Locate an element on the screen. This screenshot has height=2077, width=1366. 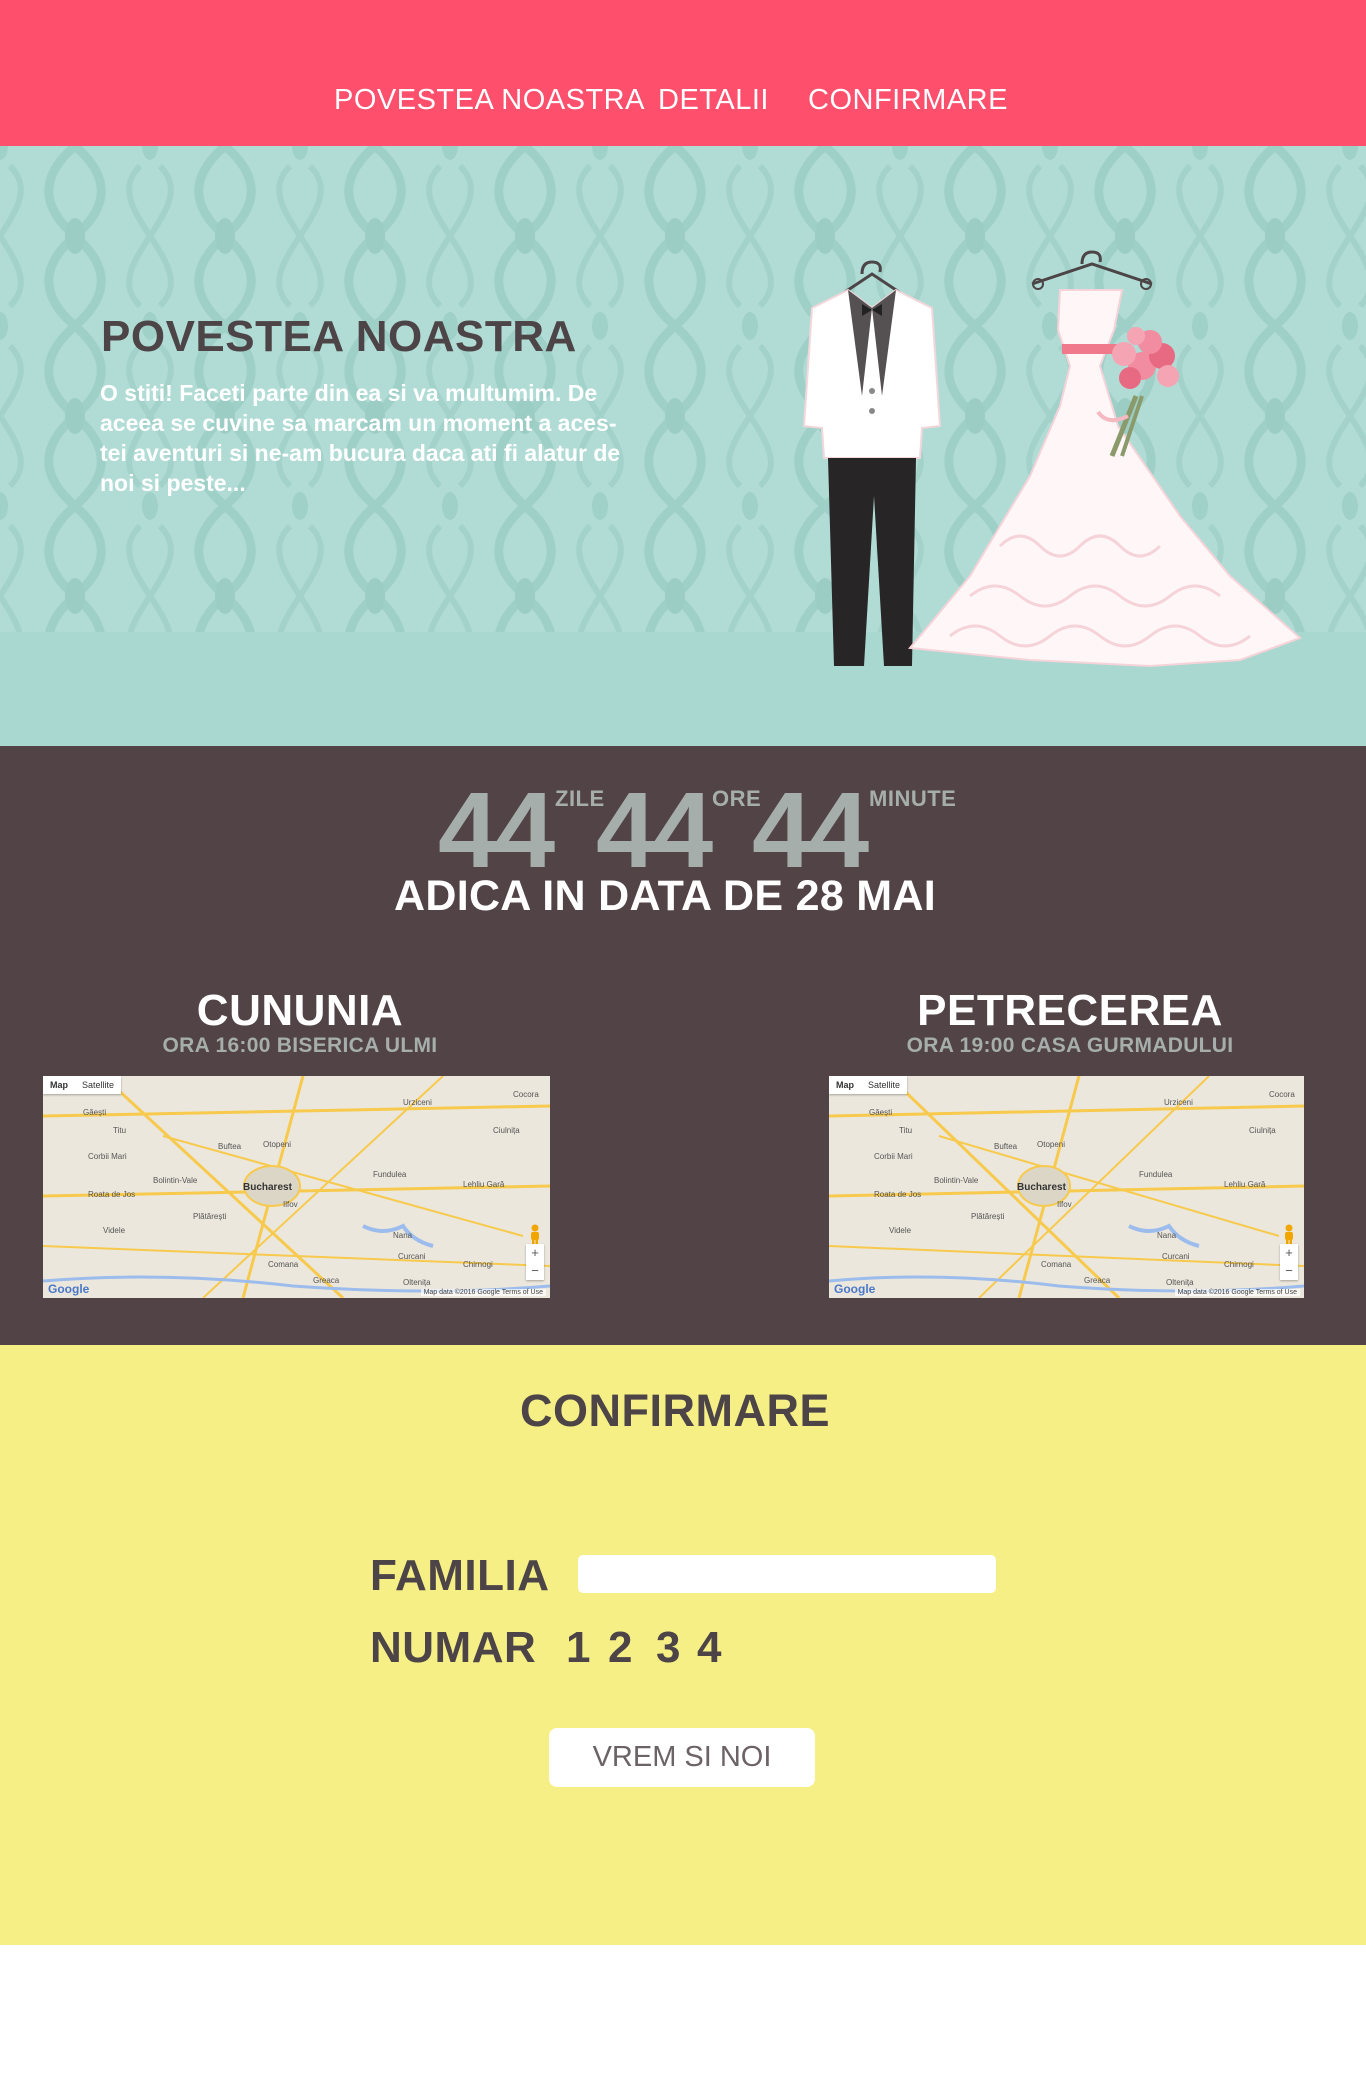
countdown-days-label: ZILE is located at coordinates (580, 798).